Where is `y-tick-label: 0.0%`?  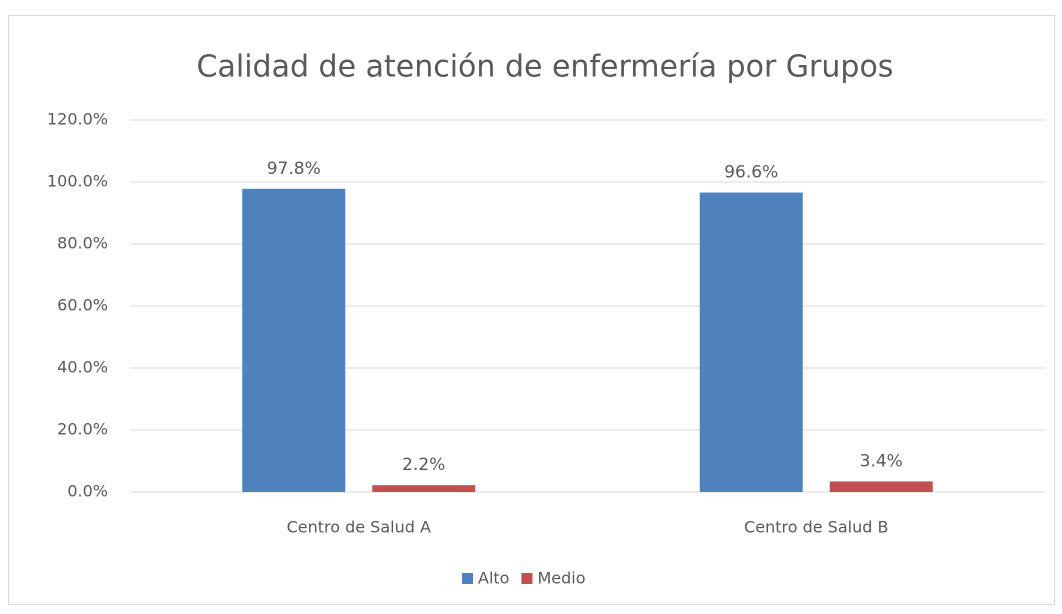
y-tick-label: 0.0% is located at coordinates (87, 491).